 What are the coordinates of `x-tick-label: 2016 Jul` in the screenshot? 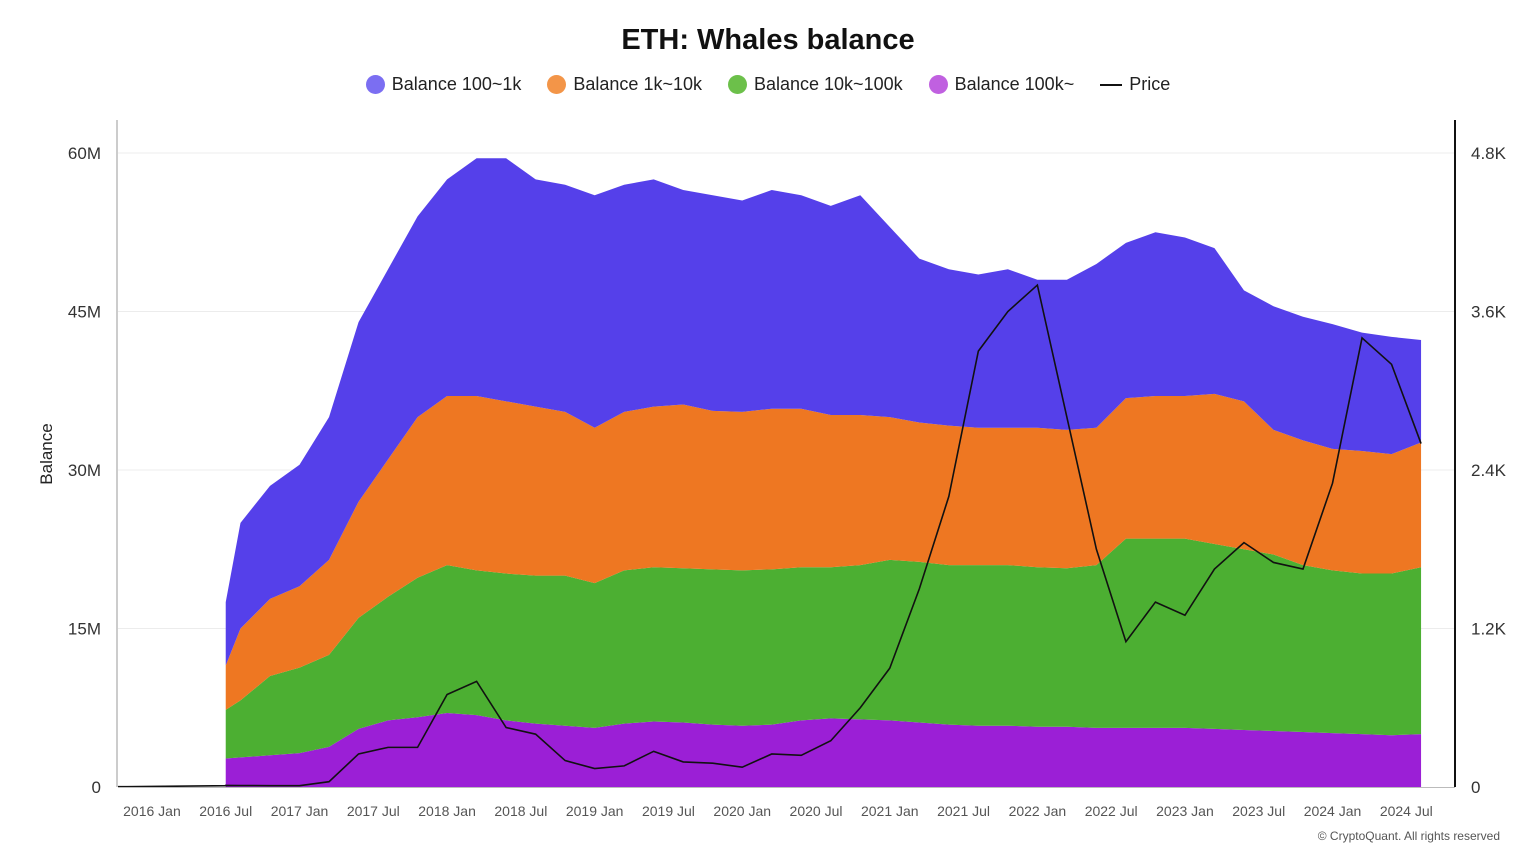 It's located at (225, 811).